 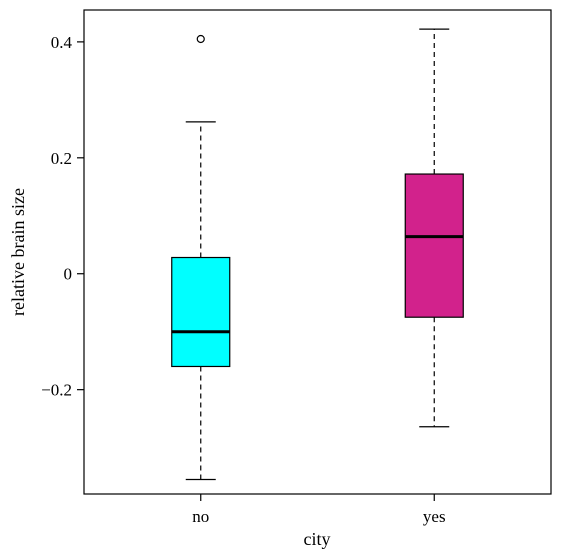 I want to click on y-tick-label: 0.2, so click(x=61, y=158).